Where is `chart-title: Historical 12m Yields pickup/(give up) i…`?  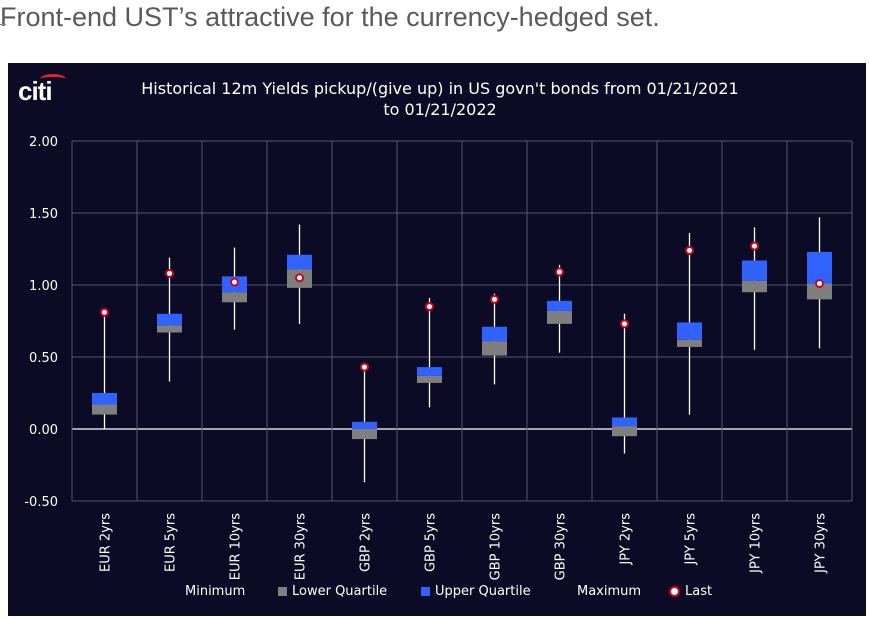
chart-title: Historical 12m Yields pickup/(give up) i… is located at coordinates (440, 99).